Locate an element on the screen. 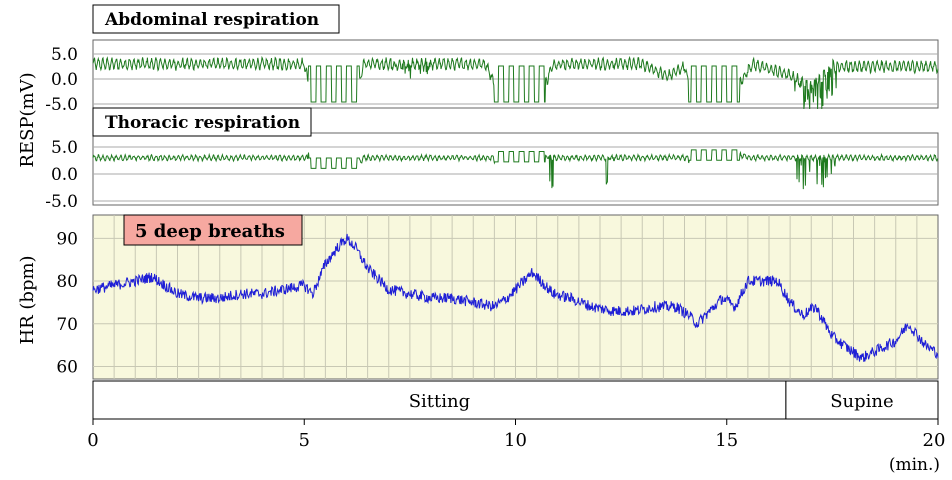 This screenshot has height=480, width=952. x-tick-label: 15 is located at coordinates (726, 440).